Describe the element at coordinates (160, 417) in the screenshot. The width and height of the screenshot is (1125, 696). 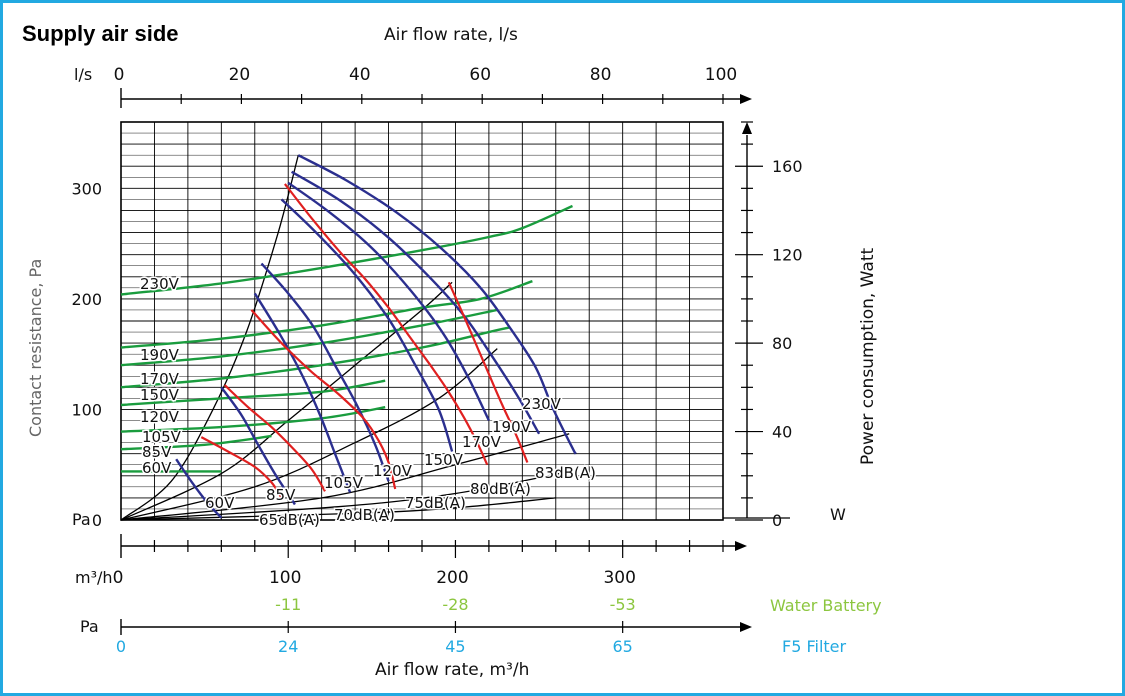
I see `power-curve-label: 120V` at that location.